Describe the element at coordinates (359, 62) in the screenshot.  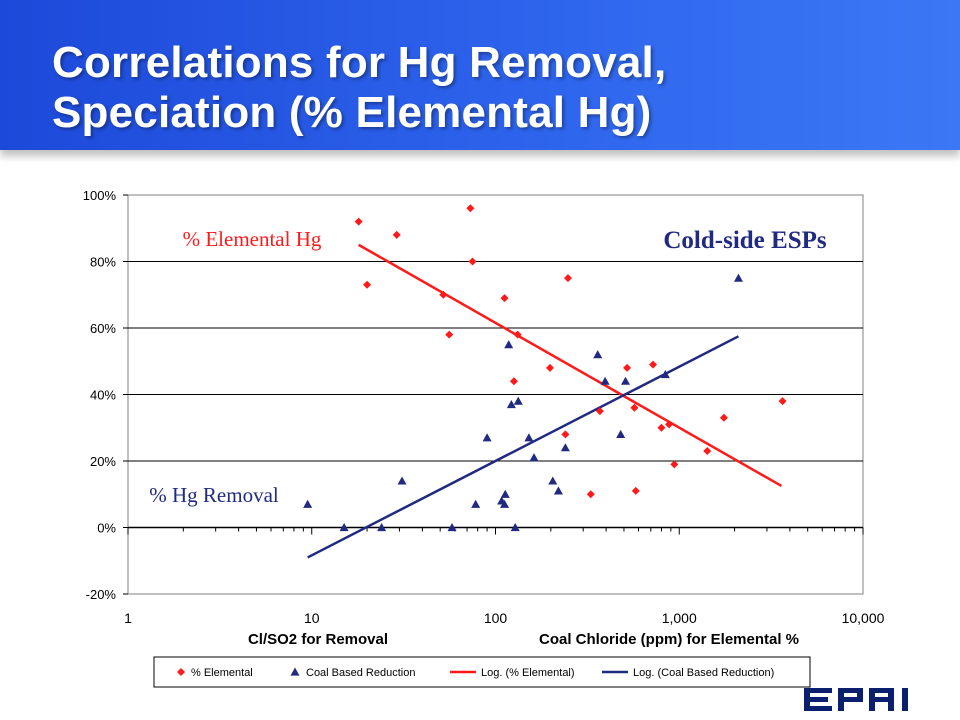
I see `slide-title-line-1: Correlations for Hg Removal,` at that location.